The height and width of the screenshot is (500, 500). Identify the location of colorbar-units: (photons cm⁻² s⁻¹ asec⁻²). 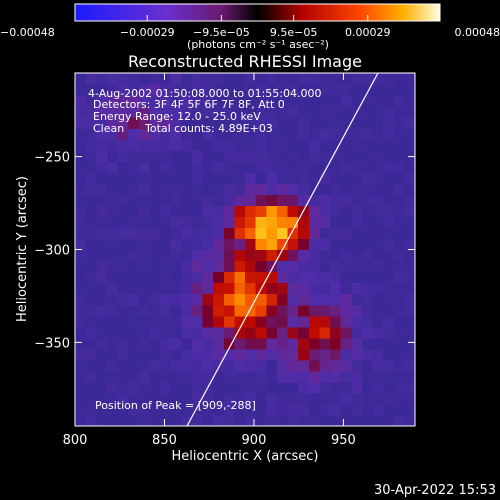
(258, 44).